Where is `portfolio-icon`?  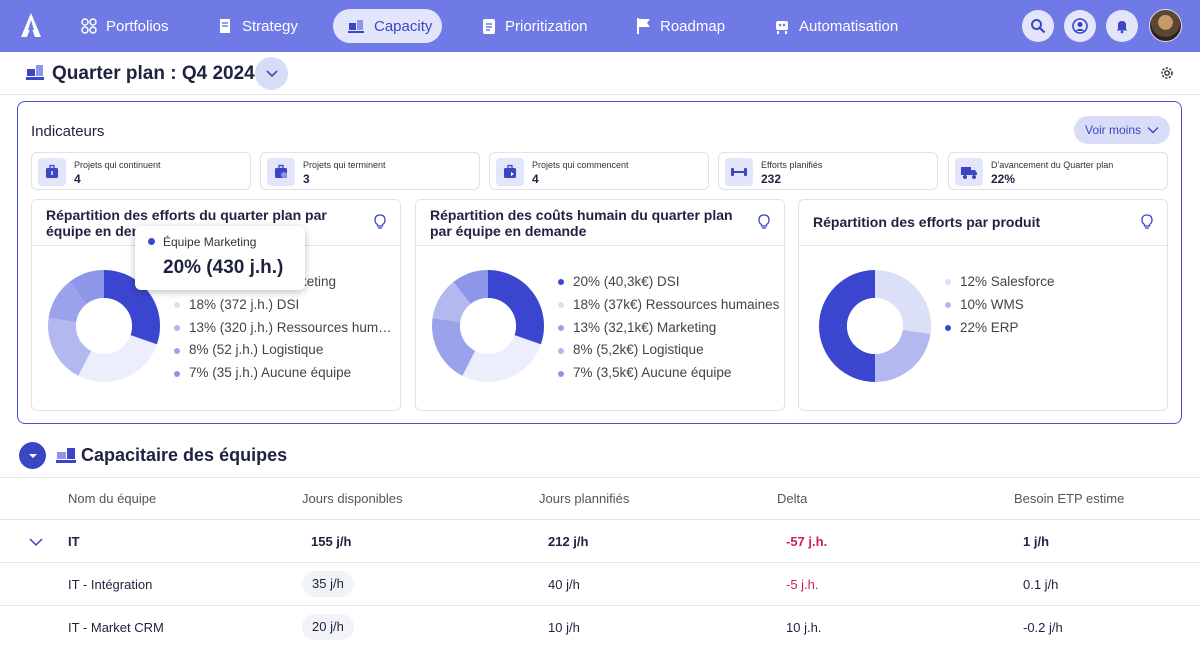 portfolio-icon is located at coordinates (89, 26).